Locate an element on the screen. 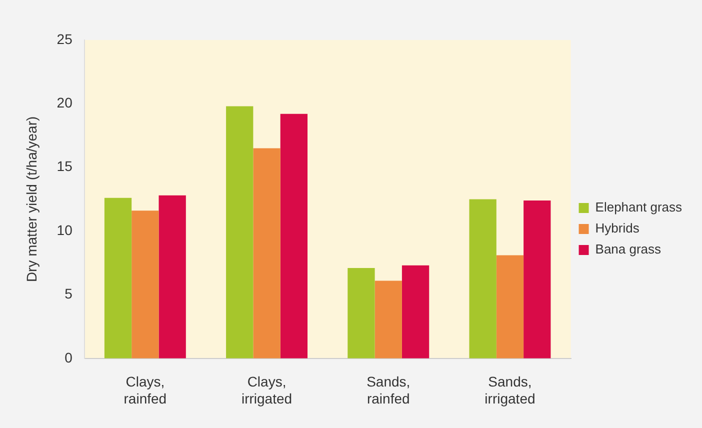 Image resolution: width=702 pixels, height=428 pixels. x-tick-label: Sands, irrigated is located at coordinates (510, 390).